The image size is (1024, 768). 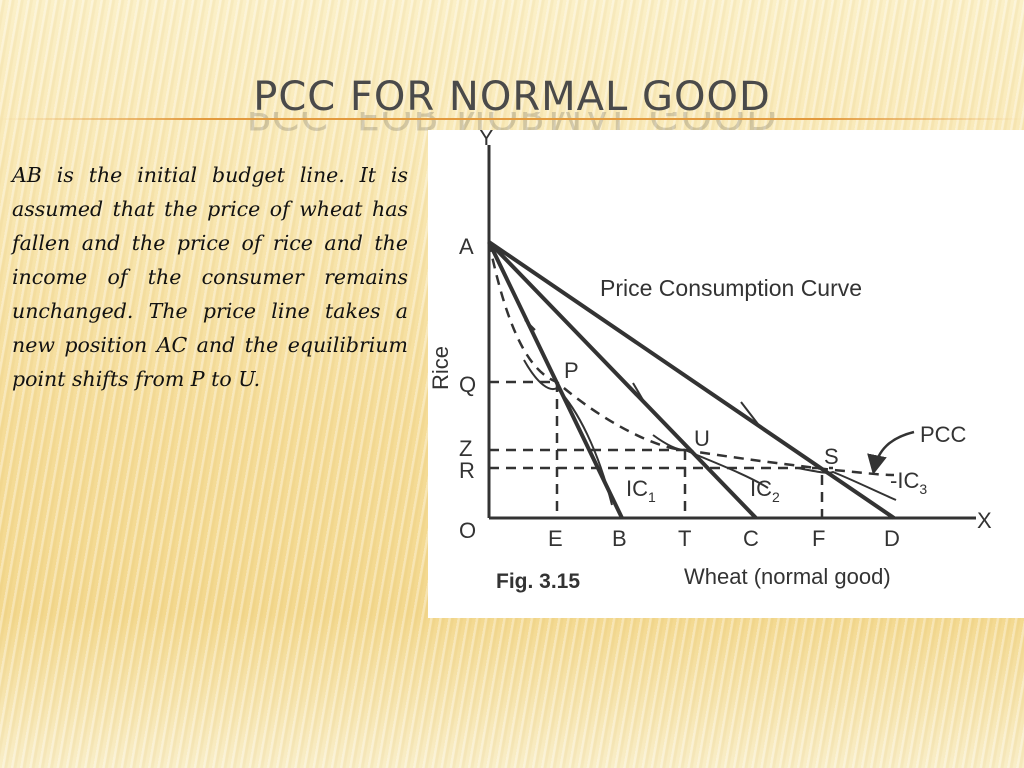 I want to click on point-label-d: D, so click(x=892, y=538).